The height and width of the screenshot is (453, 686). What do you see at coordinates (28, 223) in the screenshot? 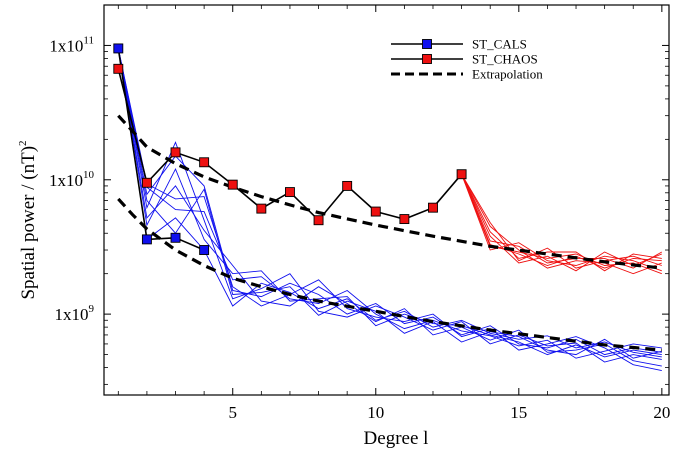
I see `y-axis-title-text: Spatial power / (nT)` at bounding box center [28, 223].